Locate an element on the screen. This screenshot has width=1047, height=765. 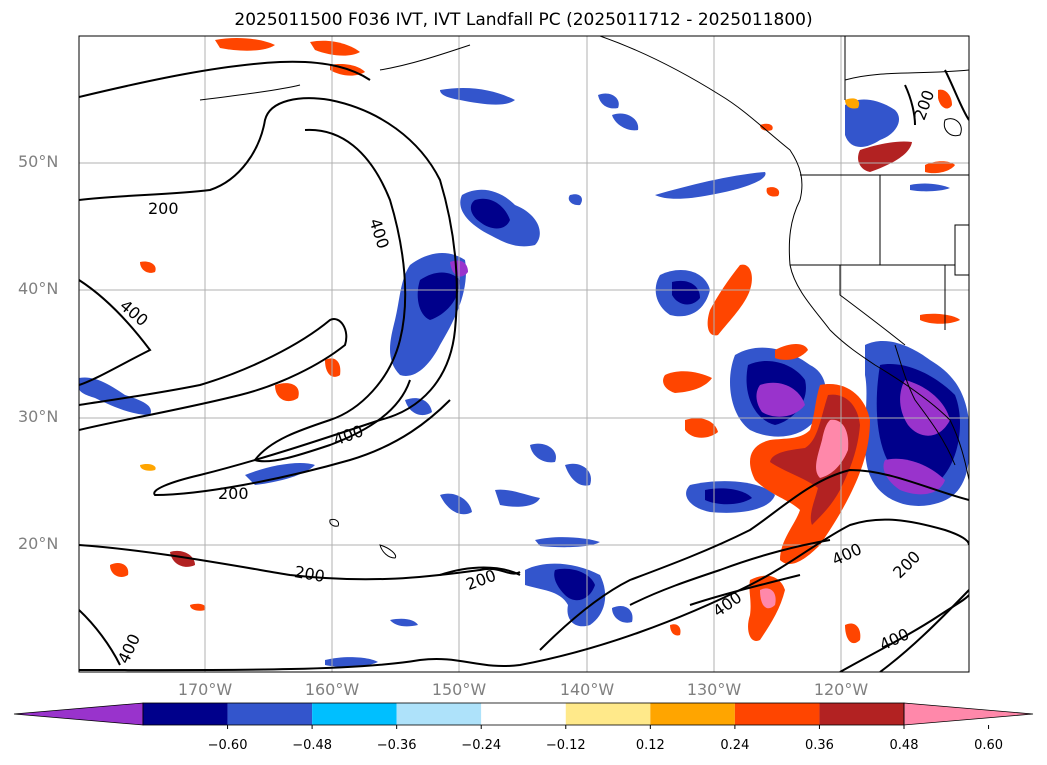
colorbar-tick-label: −0.12 is located at coordinates (565, 745).